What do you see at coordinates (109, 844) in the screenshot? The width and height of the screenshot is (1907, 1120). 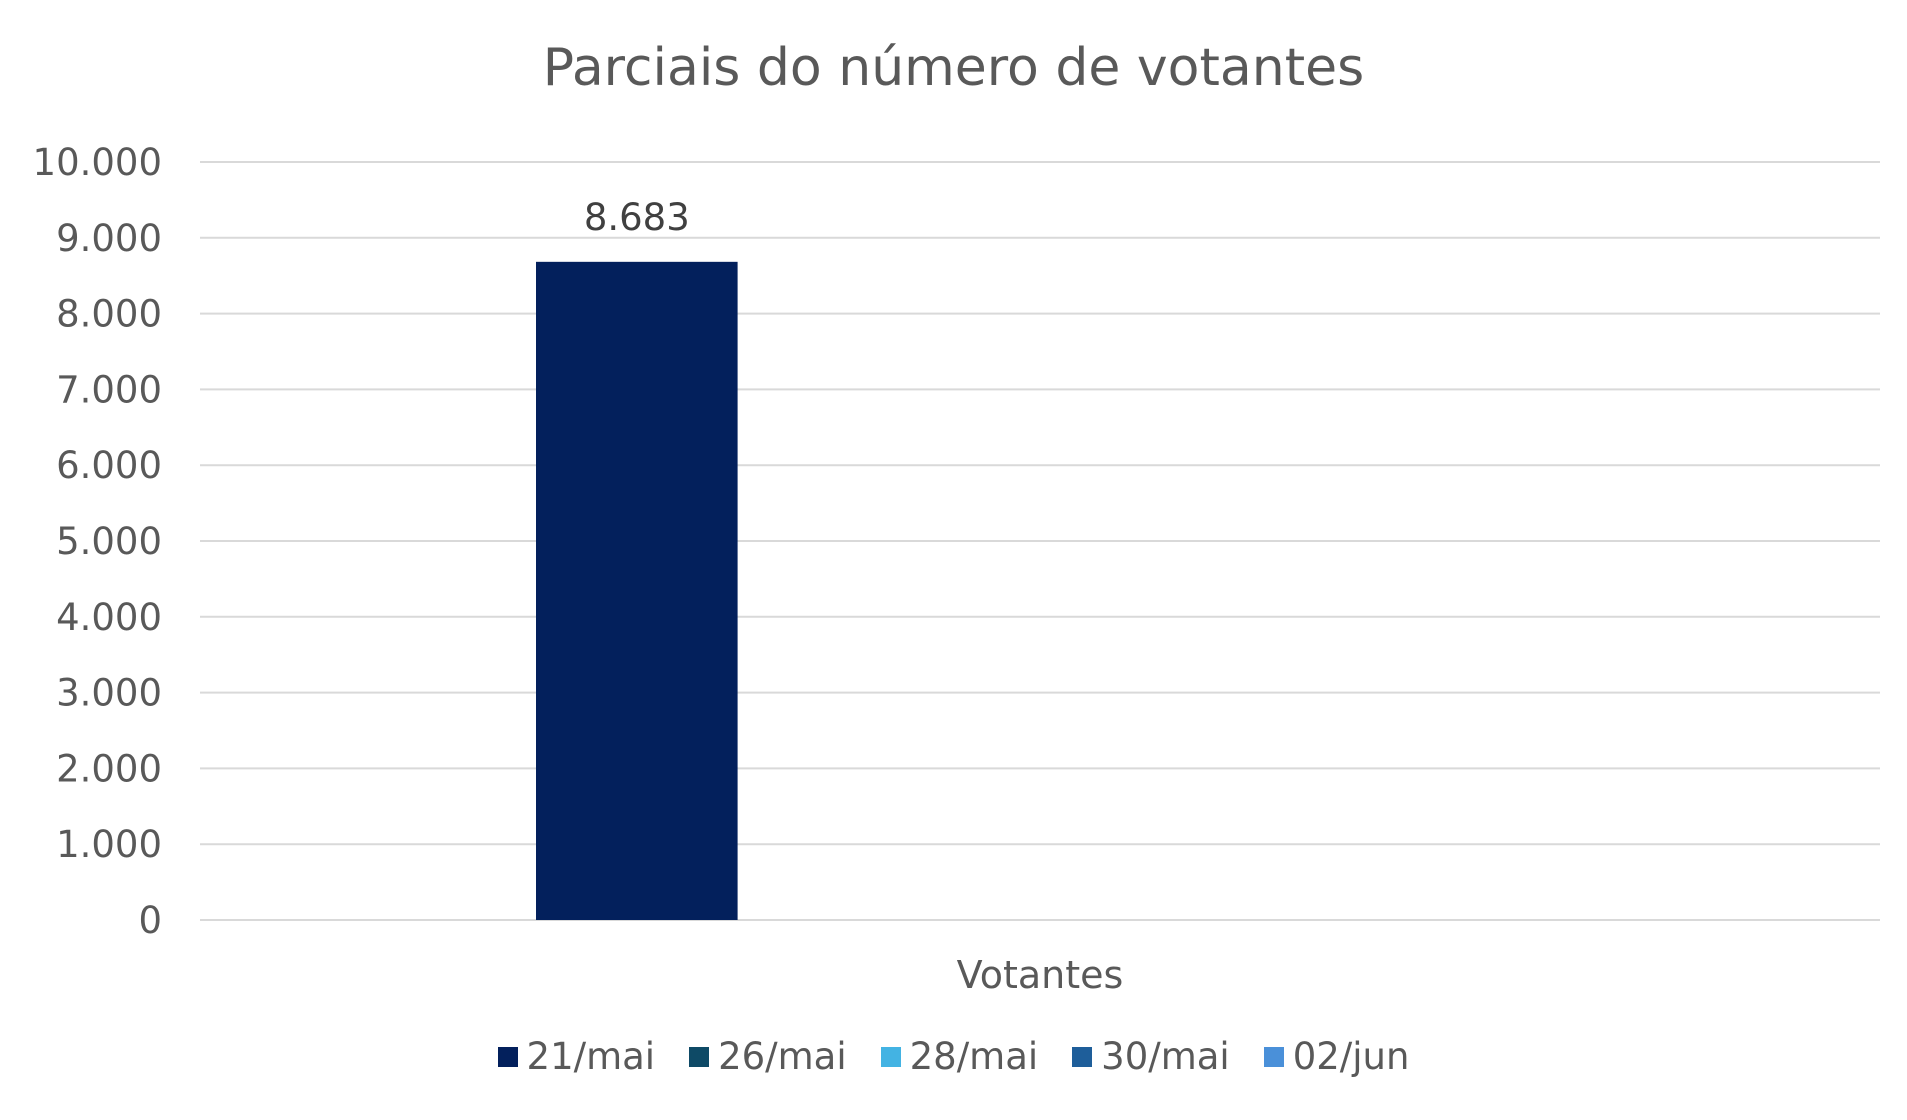 I see `y-tick-label: 1.000` at bounding box center [109, 844].